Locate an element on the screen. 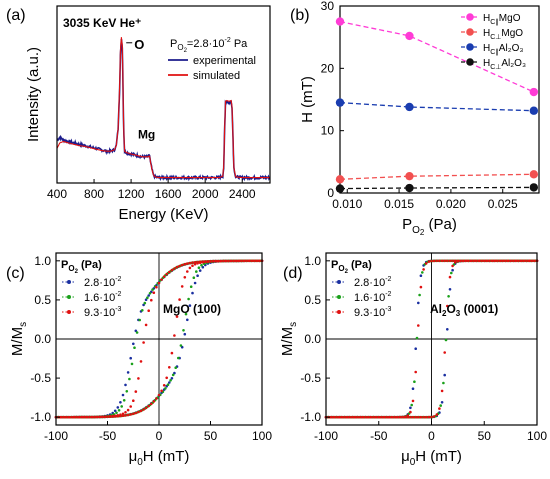 Image resolution: width=550 pixels, height=479 pixels. y-tick-label: -1.0 is located at coordinates (40, 417).